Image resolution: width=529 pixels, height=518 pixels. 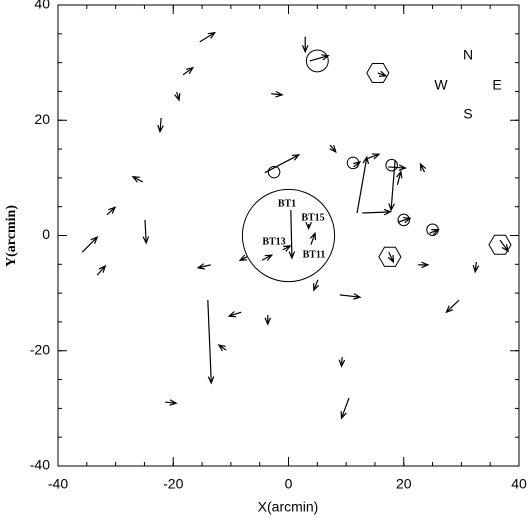 What do you see at coordinates (404, 484) in the screenshot?
I see `x-tick-label: 20` at bounding box center [404, 484].